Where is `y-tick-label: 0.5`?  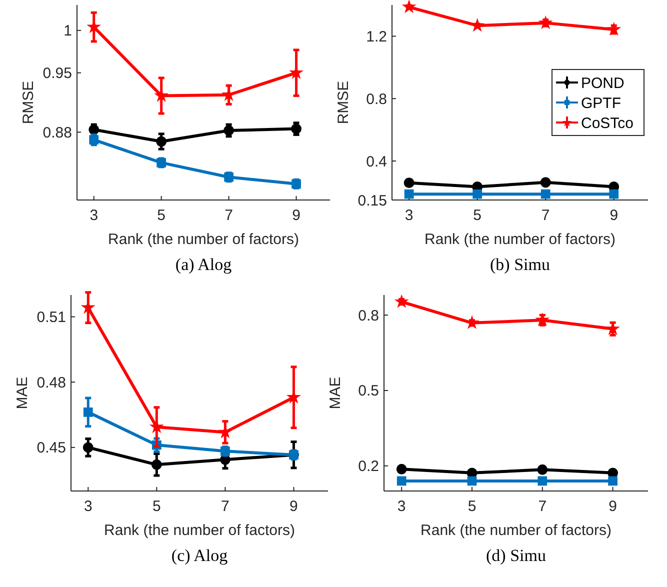
y-tick-label: 0.5 is located at coordinates (368, 391).